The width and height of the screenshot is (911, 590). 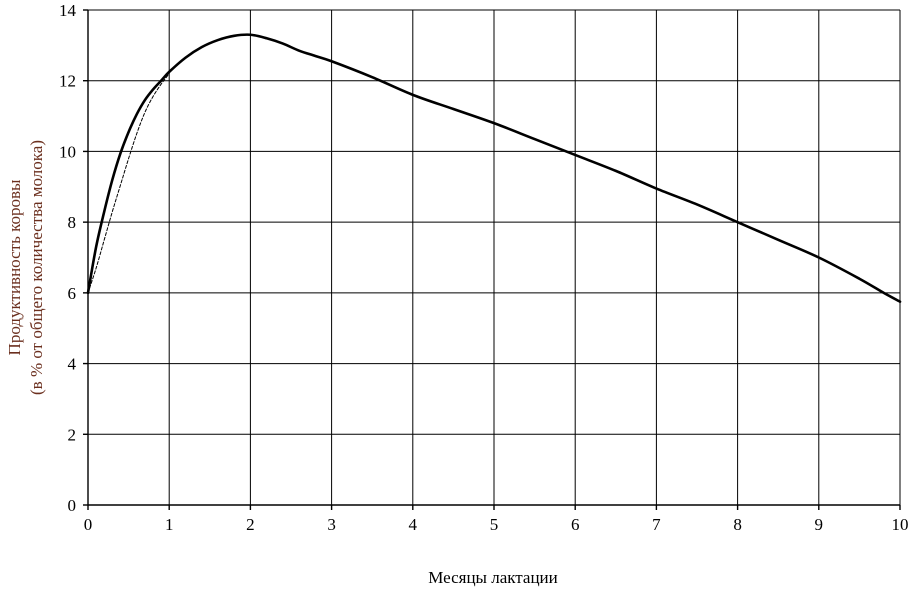 I want to click on y-axis-title-line-2: (в % от общего количества молока), so click(x=36, y=267).